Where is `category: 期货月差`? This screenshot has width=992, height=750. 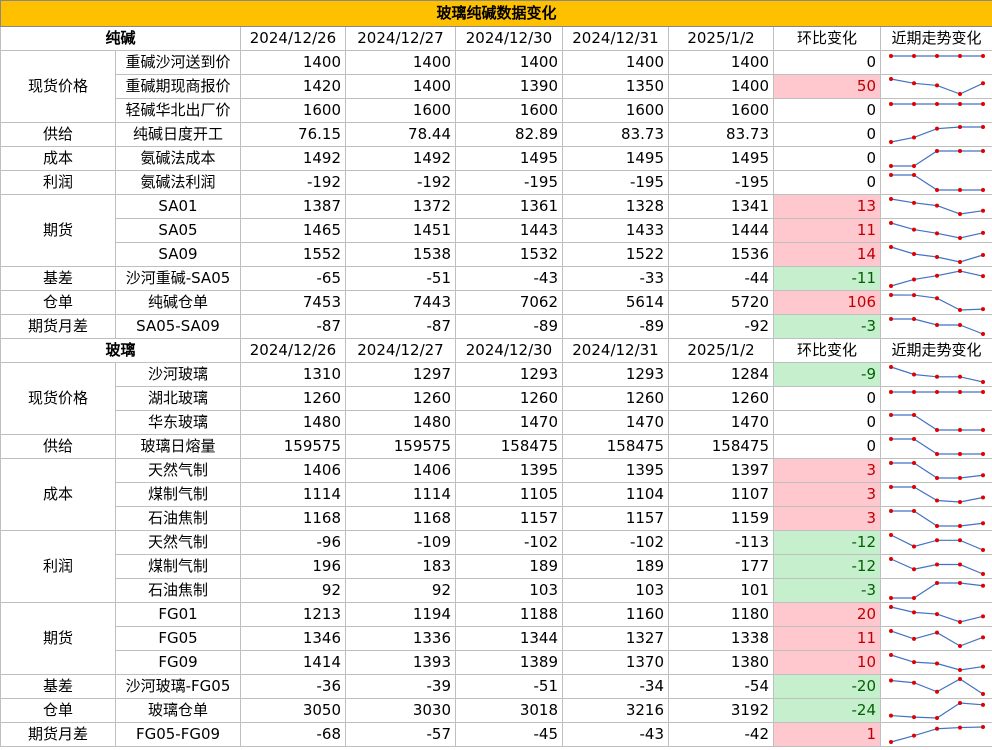
category: 期货月差 is located at coordinates (58, 326).